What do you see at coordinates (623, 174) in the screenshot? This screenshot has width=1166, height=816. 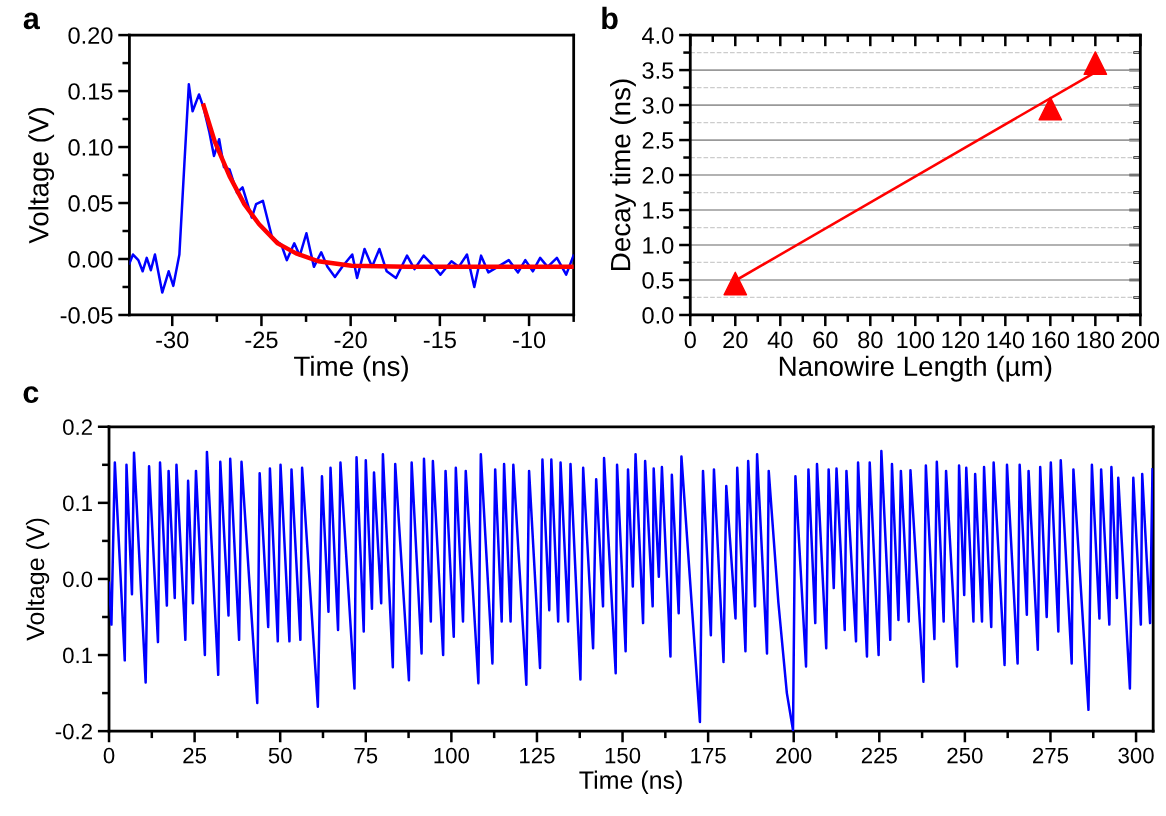 I see `y-axis-title: Decay time (ns)` at bounding box center [623, 174].